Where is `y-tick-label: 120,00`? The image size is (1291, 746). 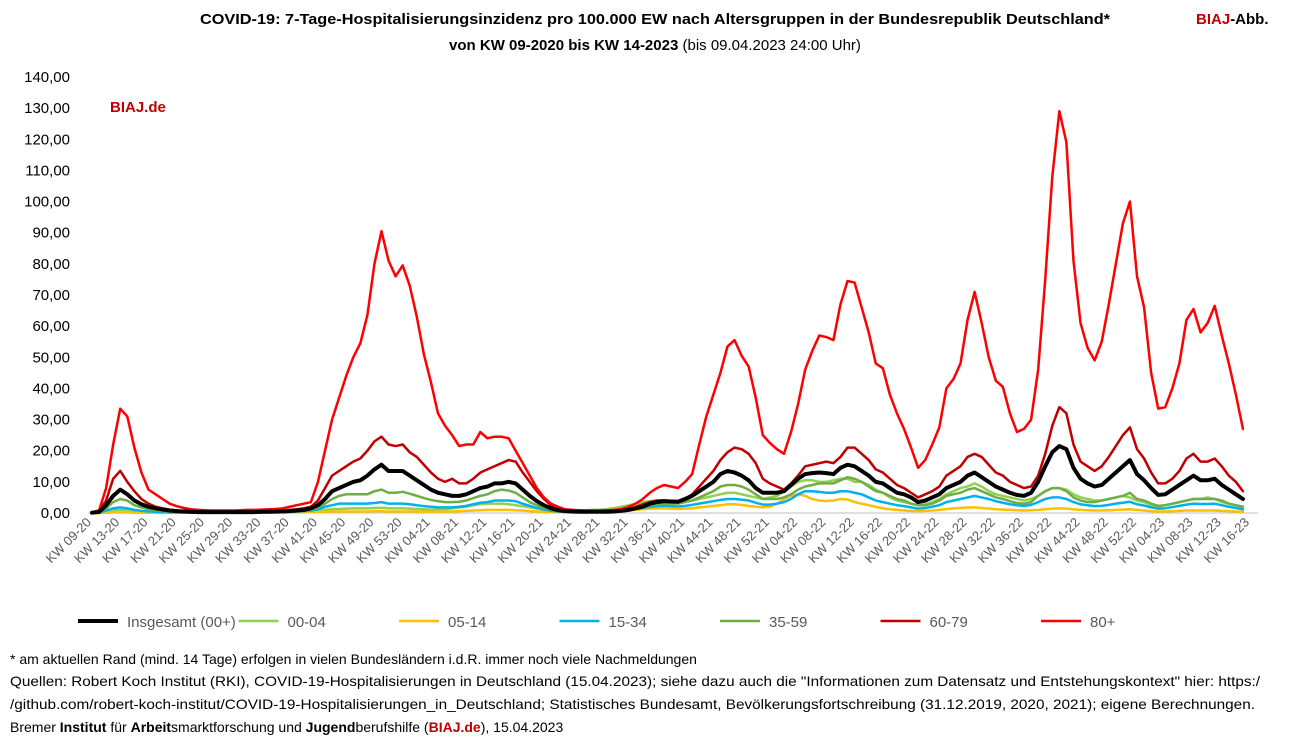 y-tick-label: 120,00 is located at coordinates (47, 139).